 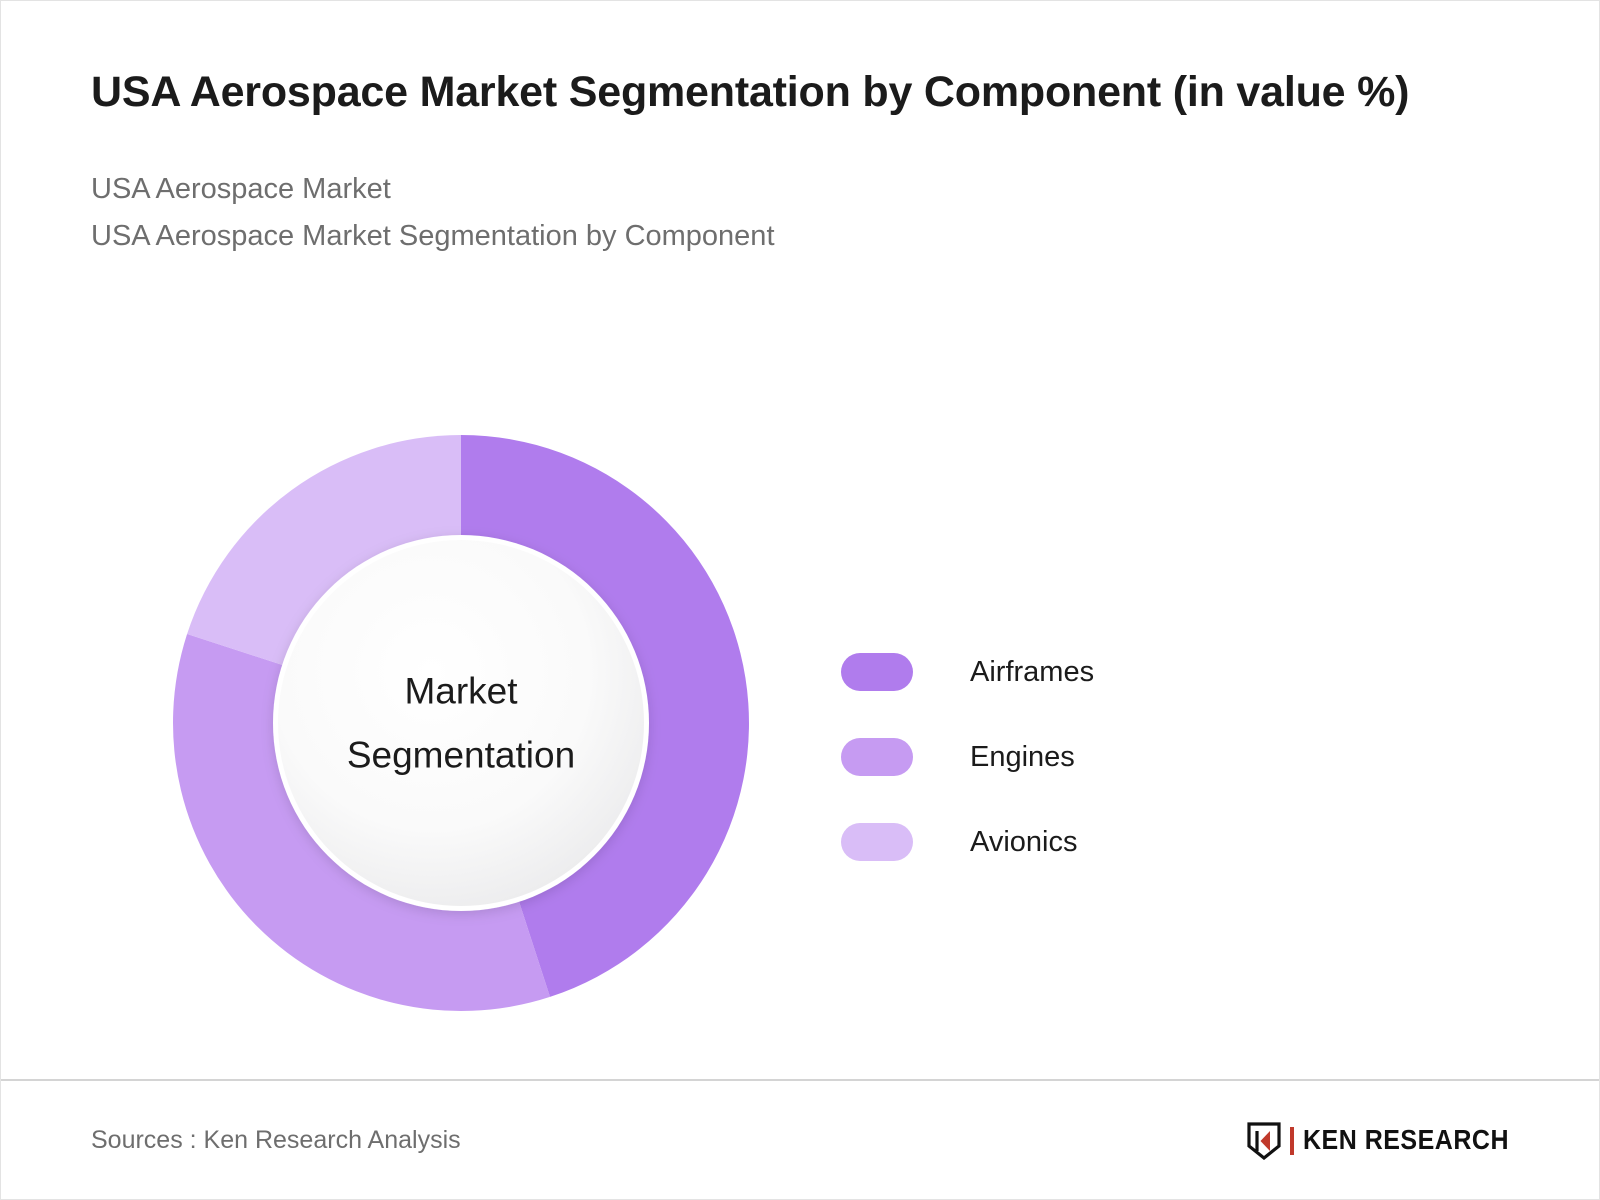 I want to click on ken-research-logo: KEN RESEARCH, so click(x=1378, y=1140).